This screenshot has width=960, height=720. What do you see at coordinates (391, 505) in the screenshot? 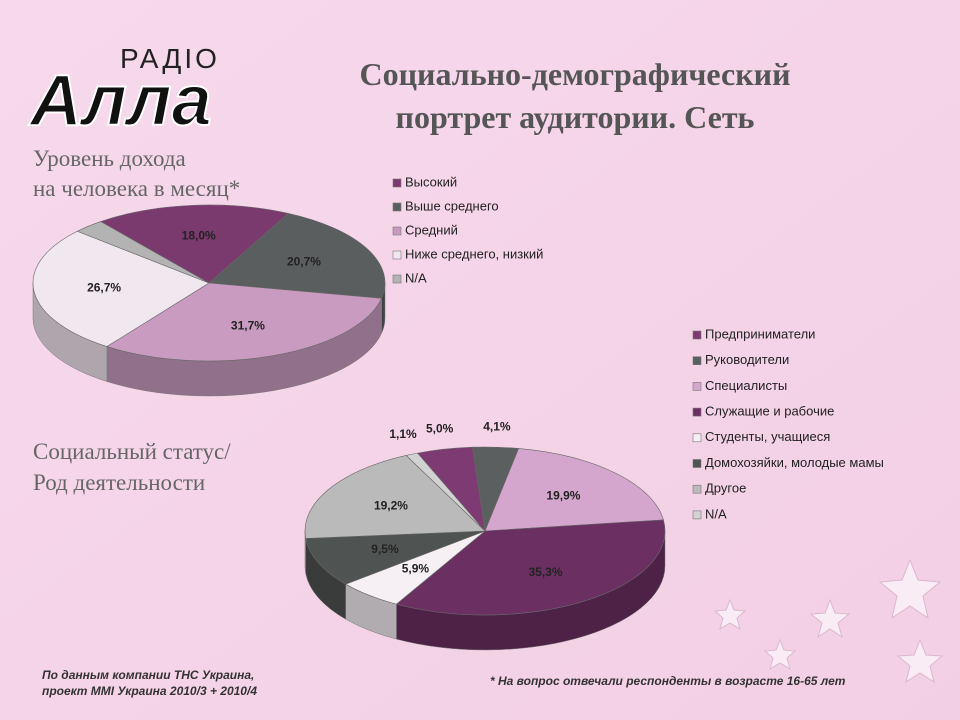
I see `data-label: 19,2%` at bounding box center [391, 505].